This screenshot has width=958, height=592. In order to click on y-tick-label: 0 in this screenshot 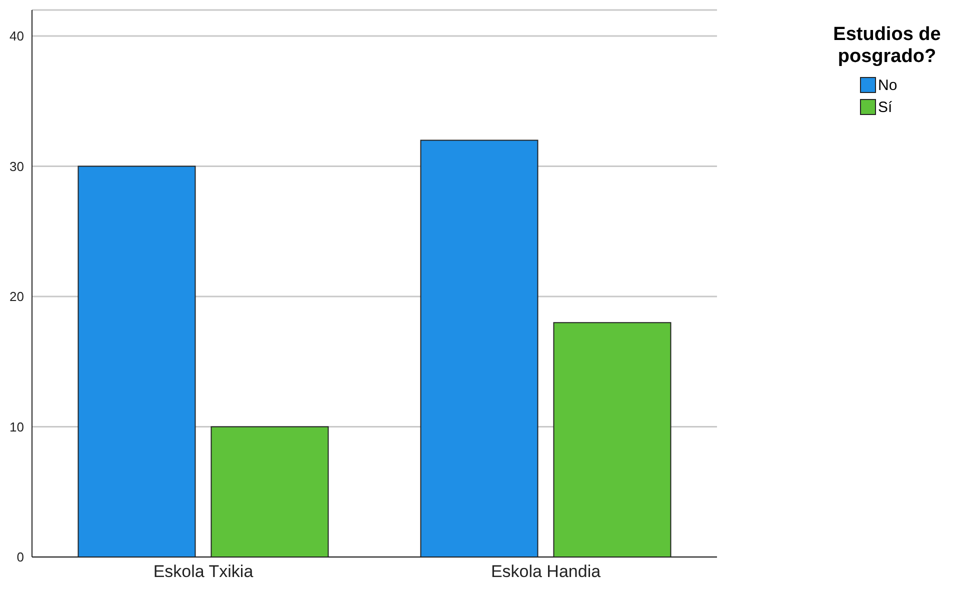, I will do `click(20, 557)`.